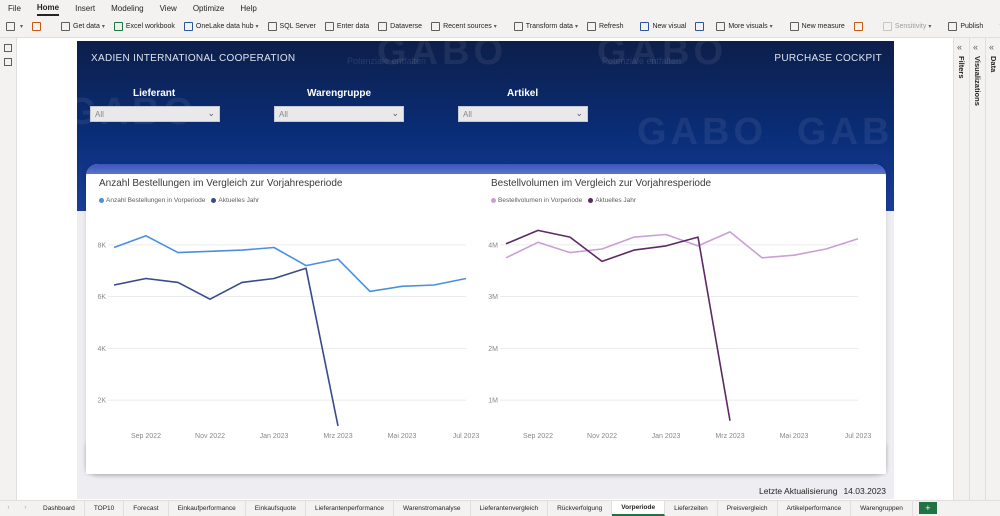  What do you see at coordinates (798, 491) in the screenshot?
I see `last-updated-label: Letzte Aktualisierung` at bounding box center [798, 491].